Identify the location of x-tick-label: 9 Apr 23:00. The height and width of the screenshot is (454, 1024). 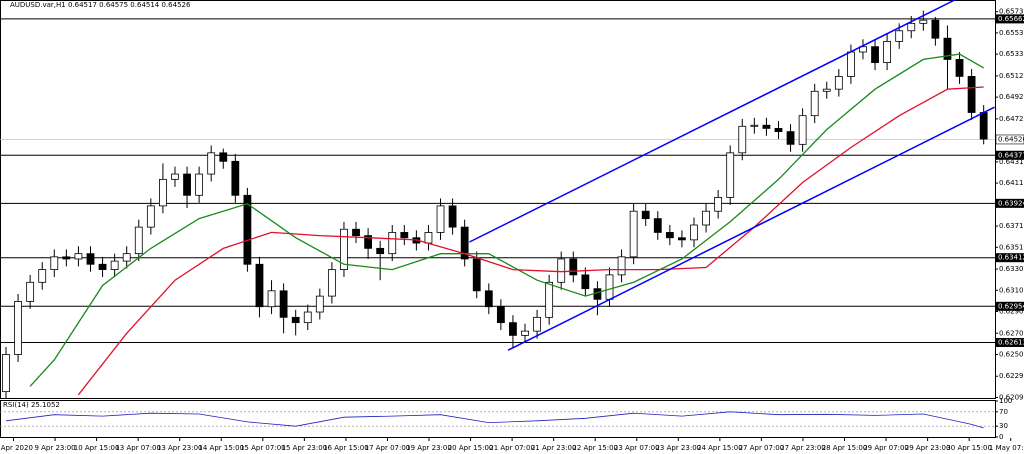
(54, 448).